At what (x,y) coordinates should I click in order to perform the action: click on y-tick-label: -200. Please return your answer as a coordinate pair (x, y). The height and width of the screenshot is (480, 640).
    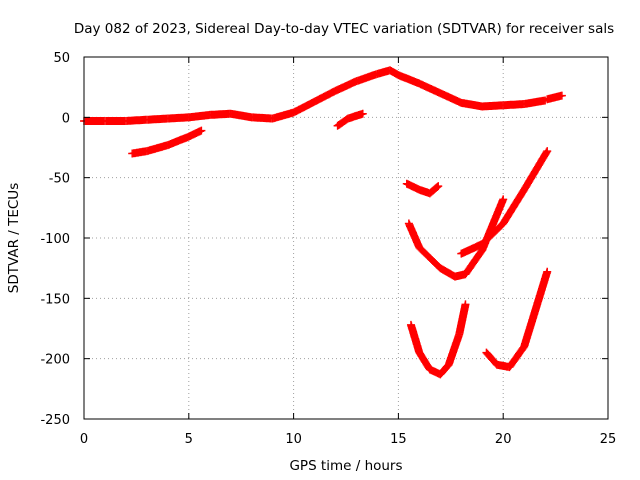
    Looking at the image, I should click on (55, 360).